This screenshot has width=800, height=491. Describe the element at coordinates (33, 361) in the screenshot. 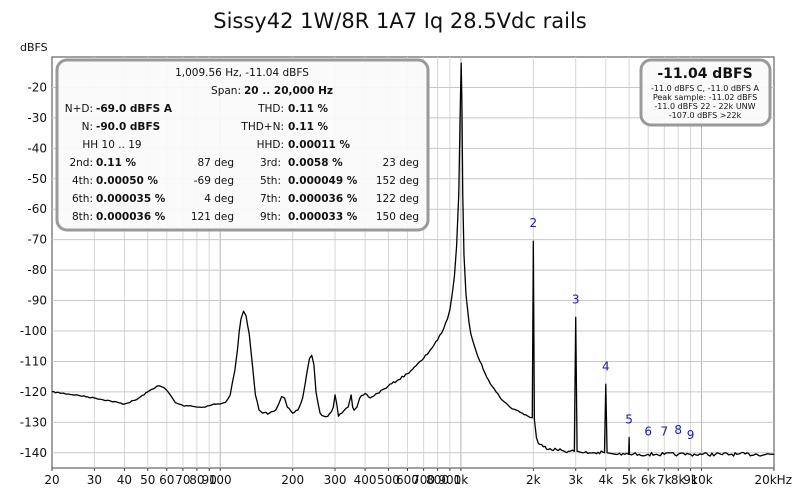

I see `y-tick-label: -110` at that location.